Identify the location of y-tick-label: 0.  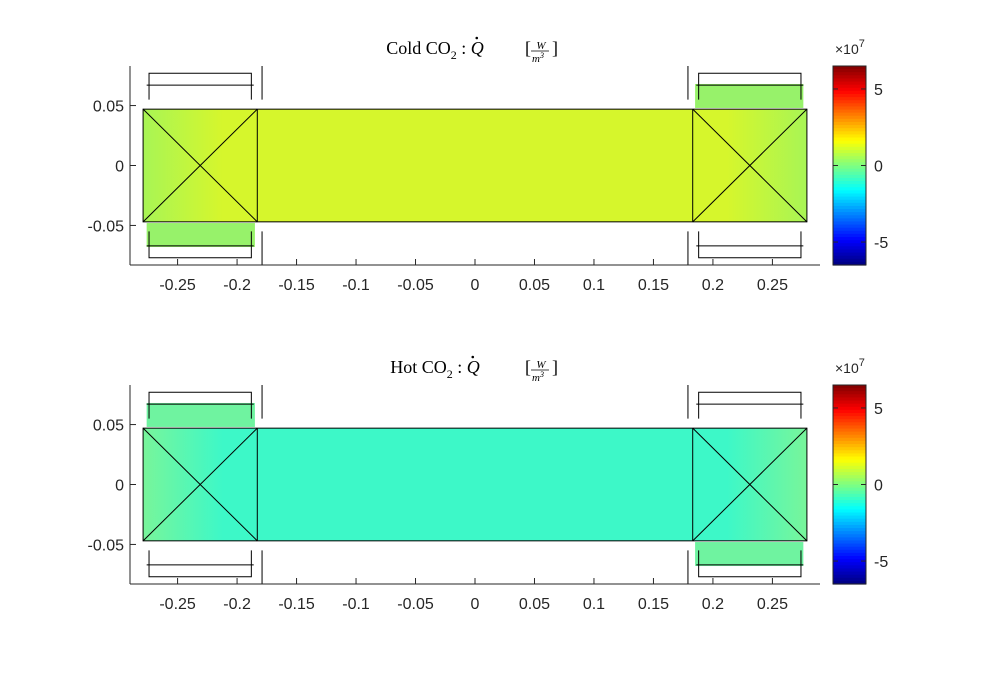
(119, 486).